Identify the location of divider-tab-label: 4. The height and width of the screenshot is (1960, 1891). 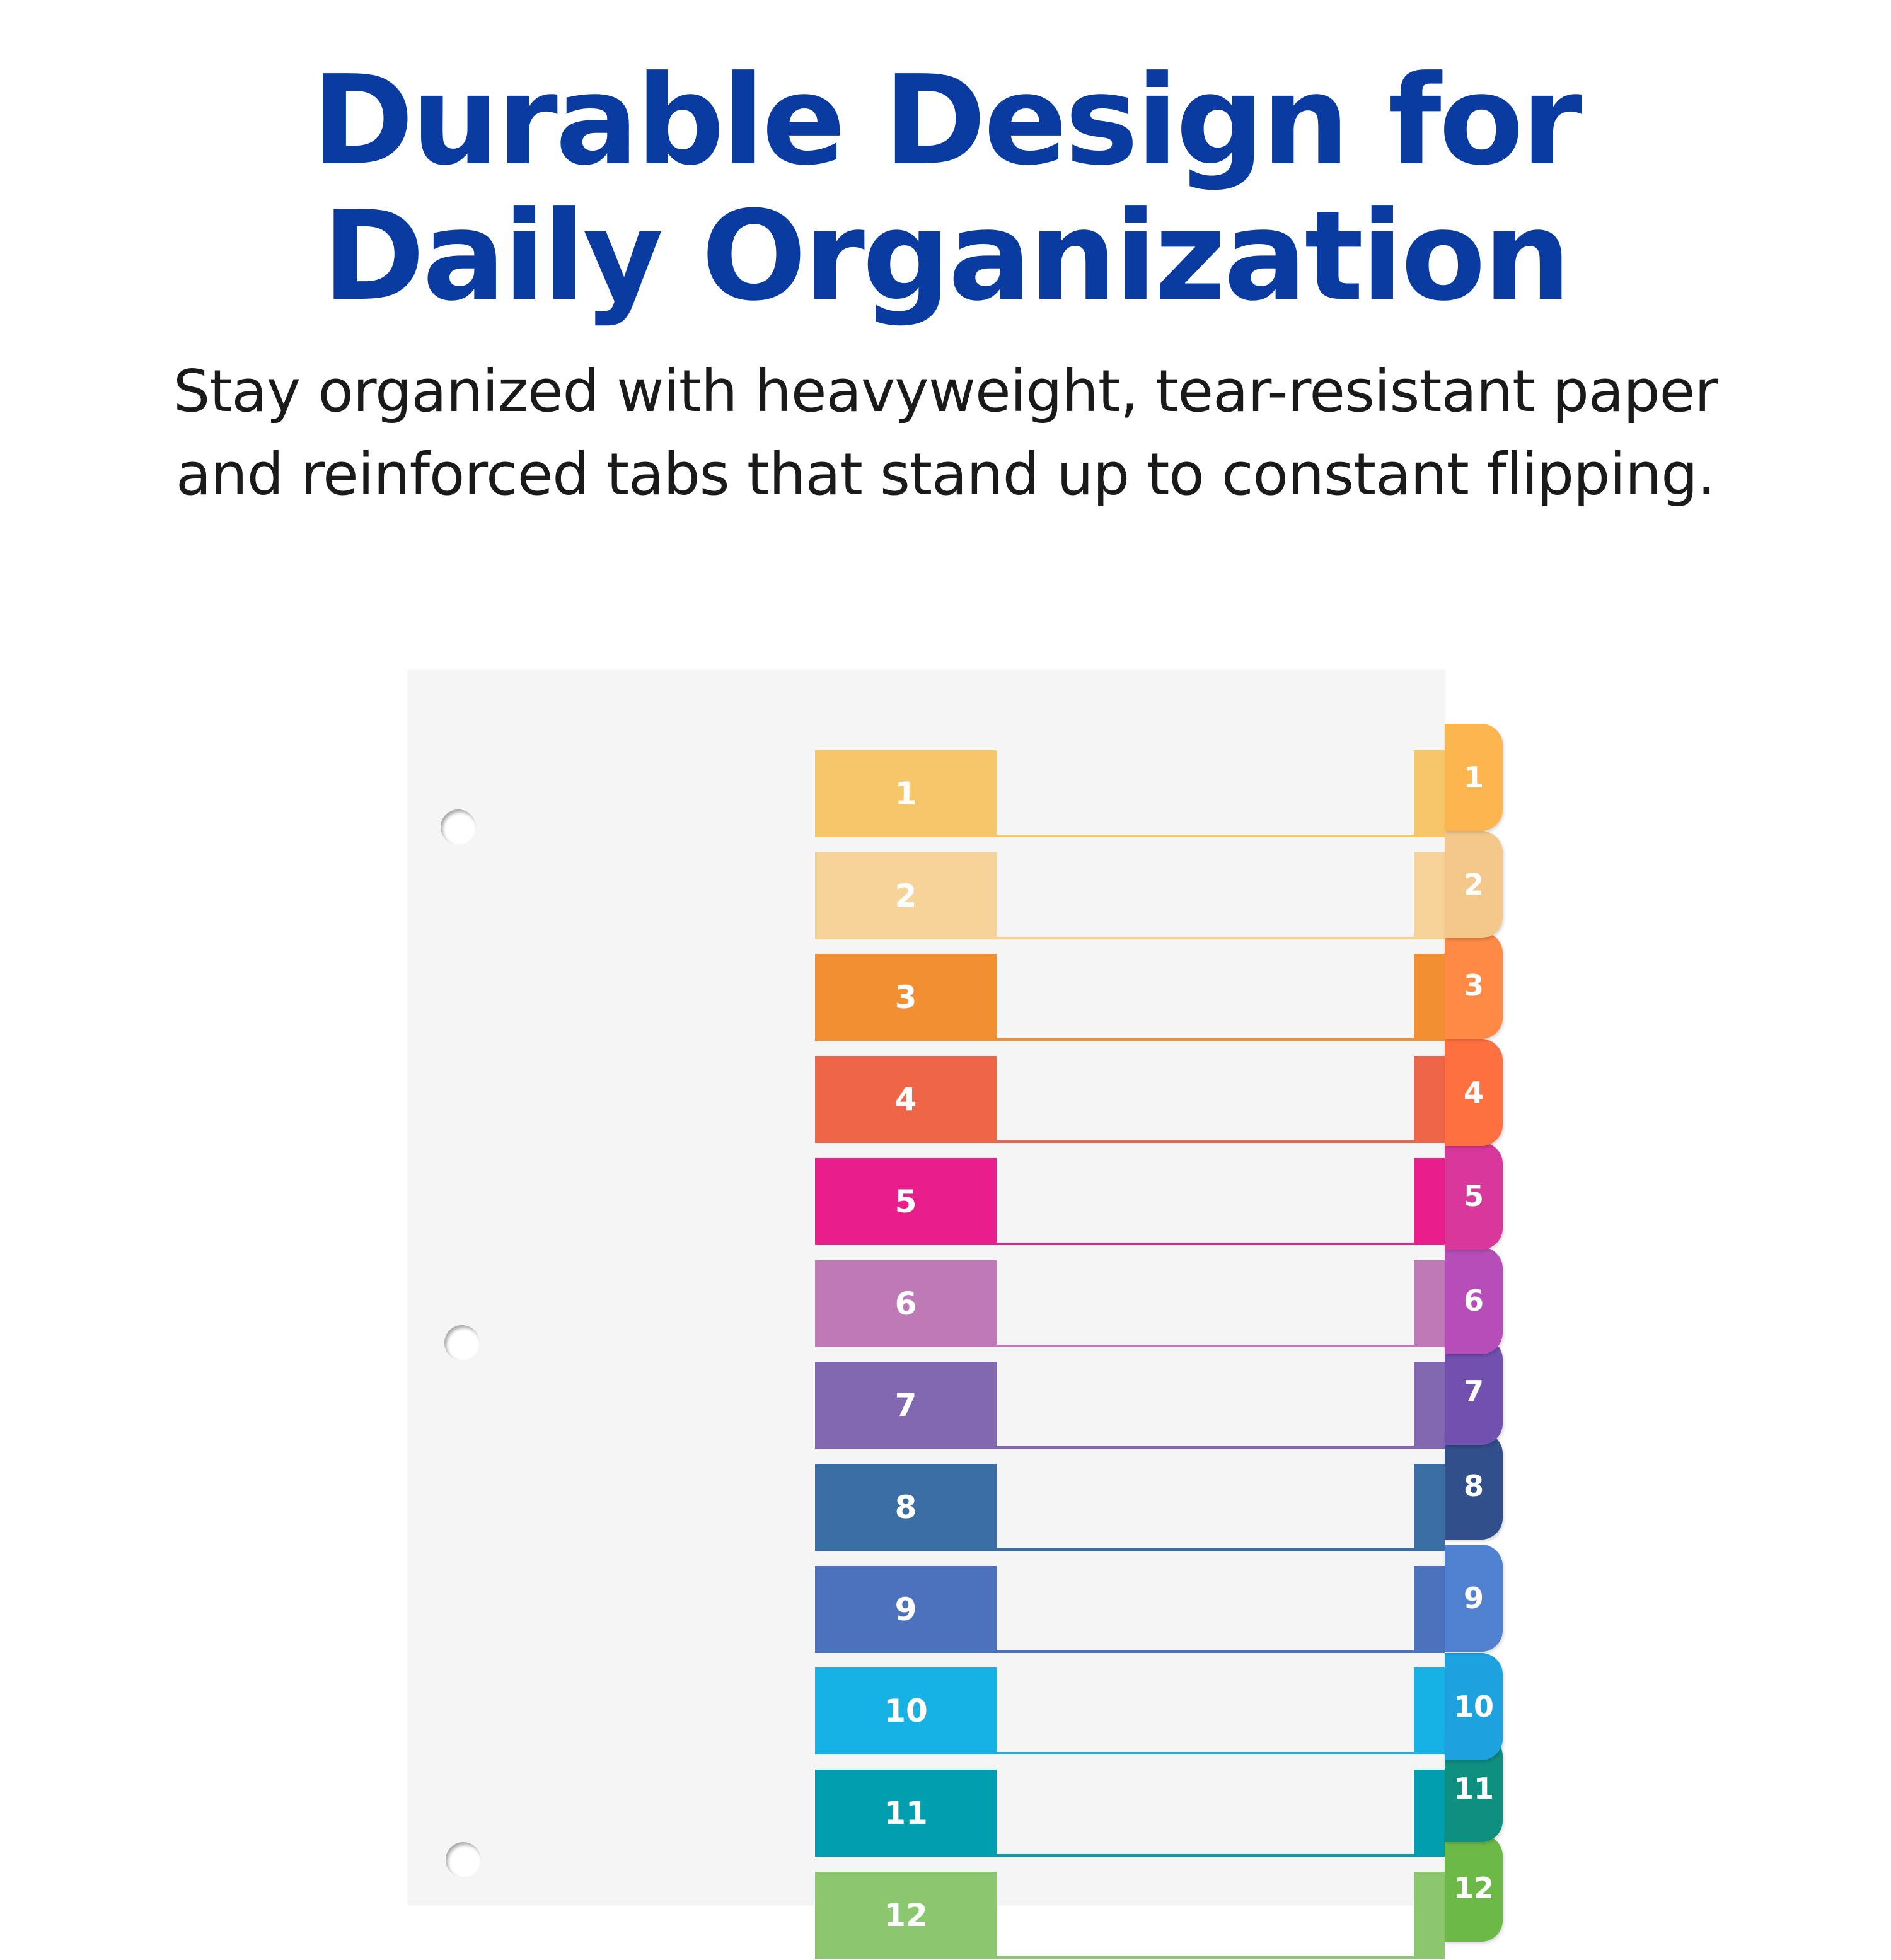
(1473, 1093).